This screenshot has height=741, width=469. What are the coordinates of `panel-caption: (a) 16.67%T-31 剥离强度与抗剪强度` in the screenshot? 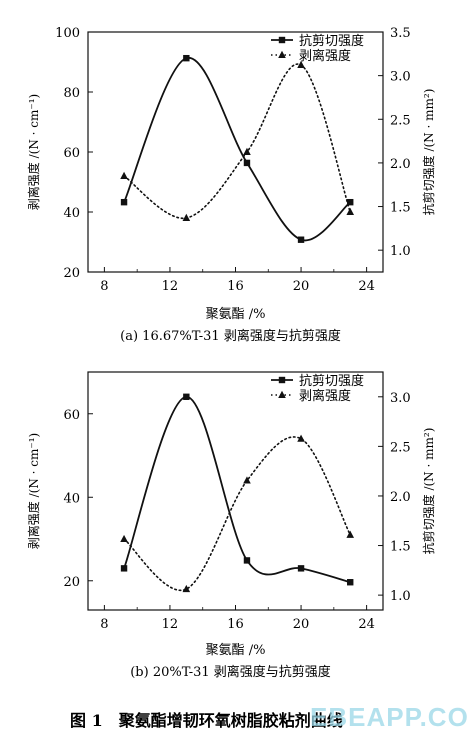 It's located at (230, 336).